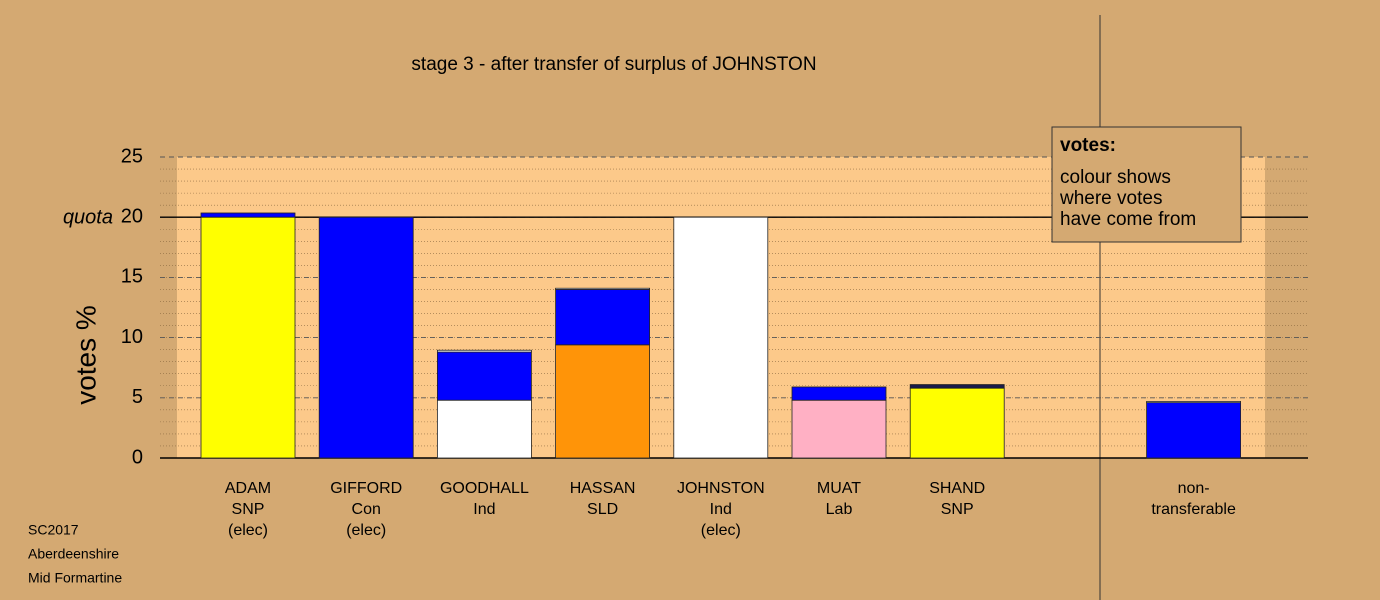 Image resolution: width=1380 pixels, height=600 pixels. I want to click on x-tick-label: transferable, so click(1193, 509).